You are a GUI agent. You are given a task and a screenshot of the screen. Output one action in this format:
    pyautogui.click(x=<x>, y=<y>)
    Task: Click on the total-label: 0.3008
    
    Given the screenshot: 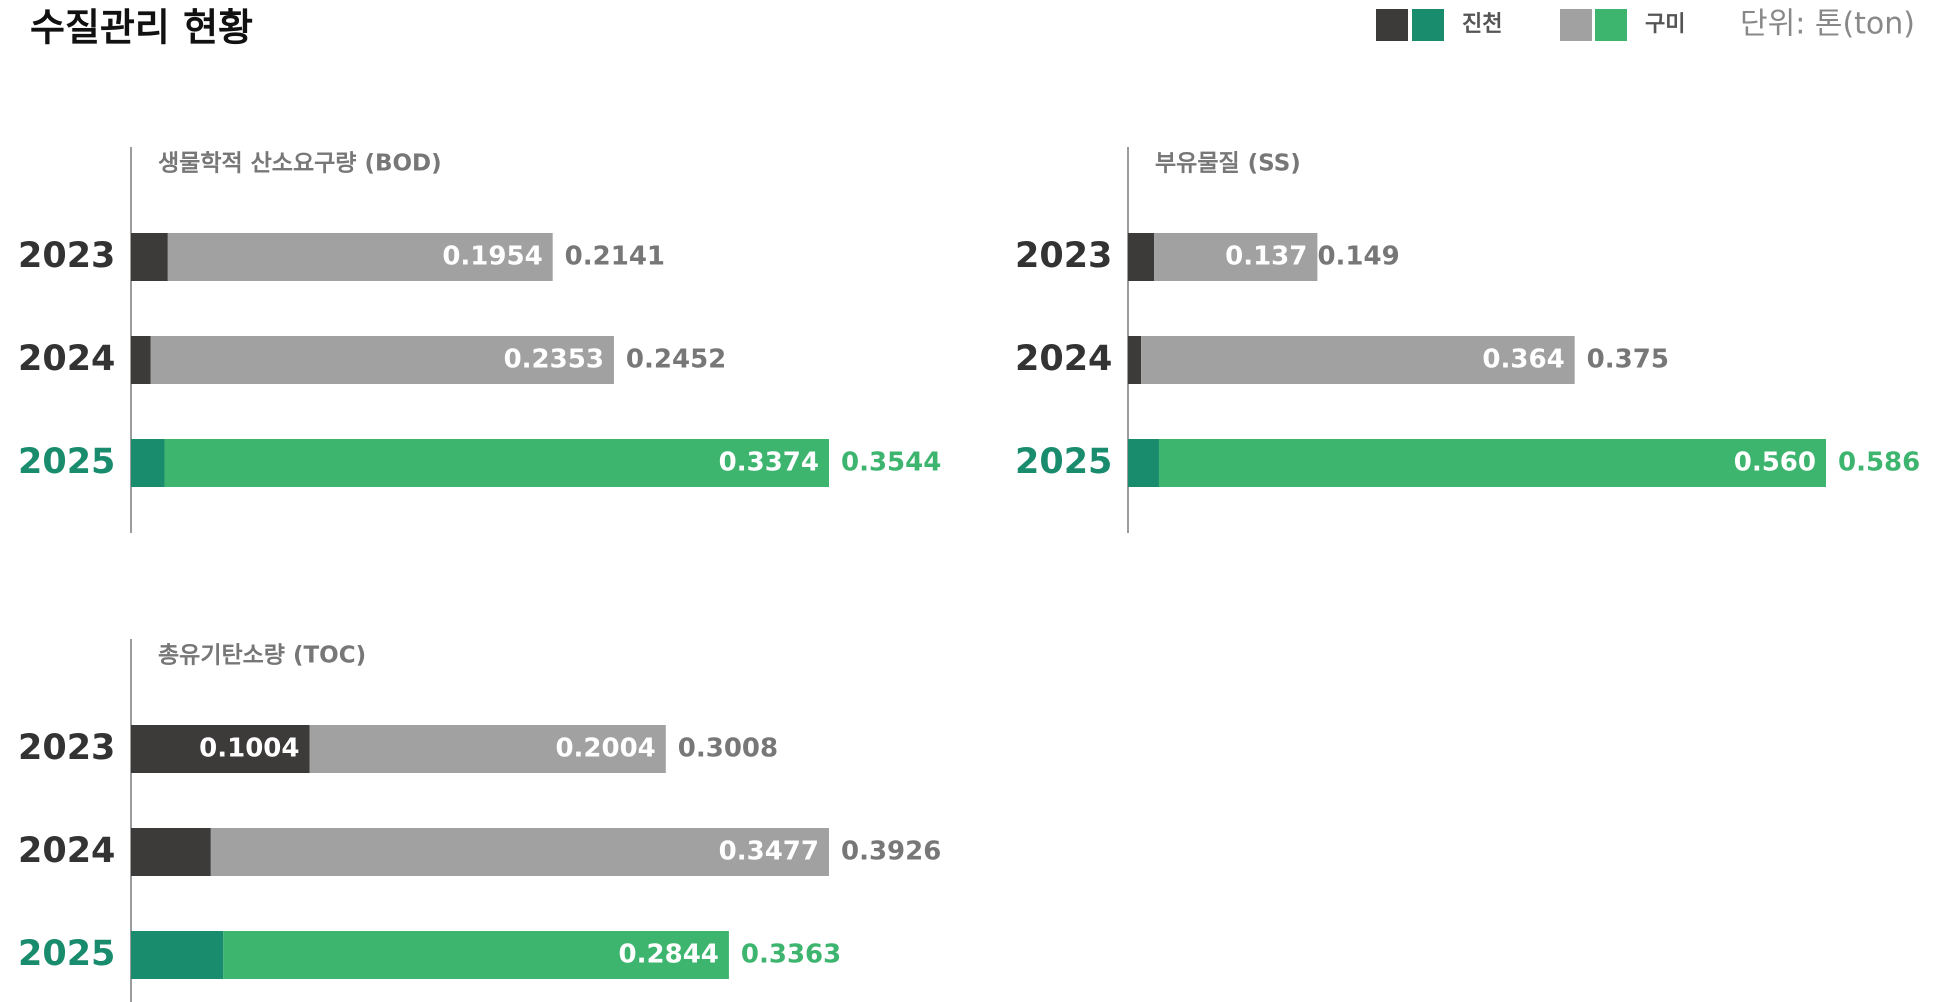 What is the action you would take?
    pyautogui.click(x=728, y=749)
    